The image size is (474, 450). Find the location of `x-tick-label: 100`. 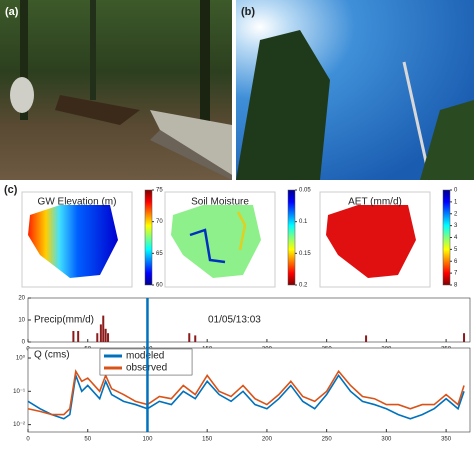

x-tick-label: 100 is located at coordinates (147, 440).